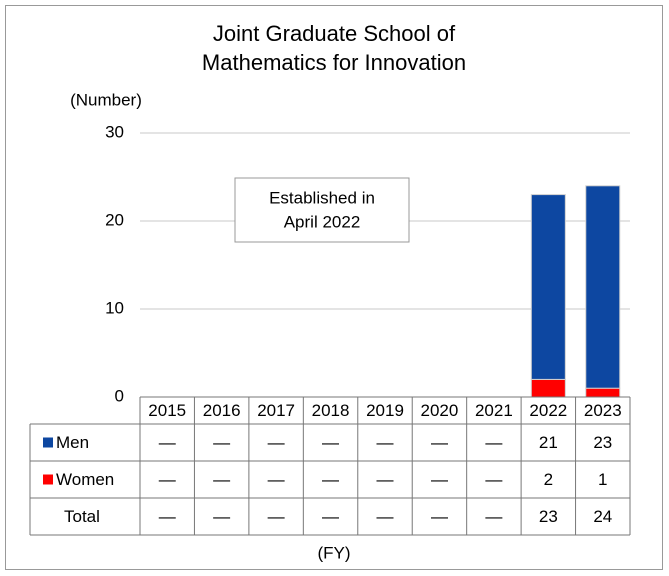  What do you see at coordinates (548, 479) in the screenshot?
I see `table-cell: 2` at bounding box center [548, 479].